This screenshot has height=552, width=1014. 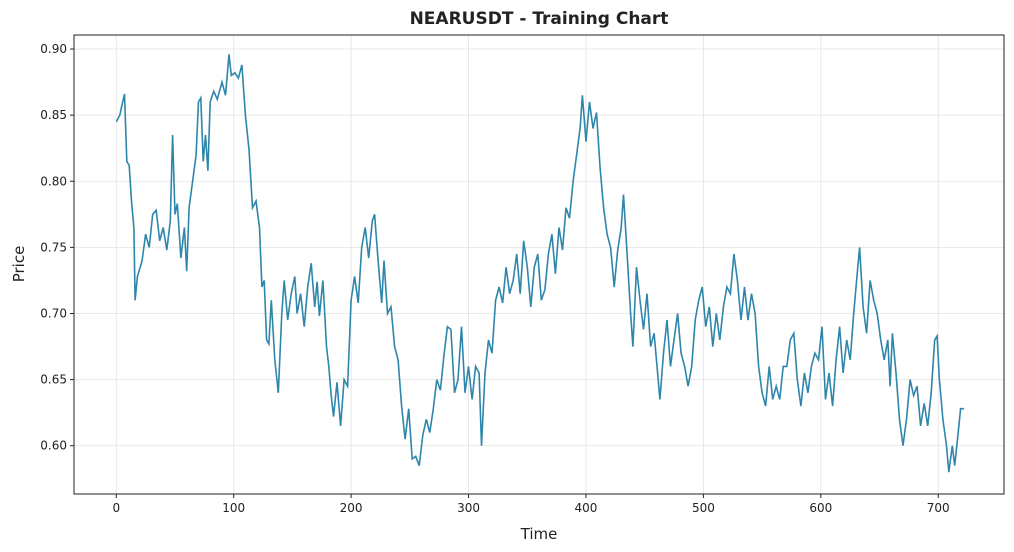 I want to click on x-tick-label: 200, so click(x=351, y=508).